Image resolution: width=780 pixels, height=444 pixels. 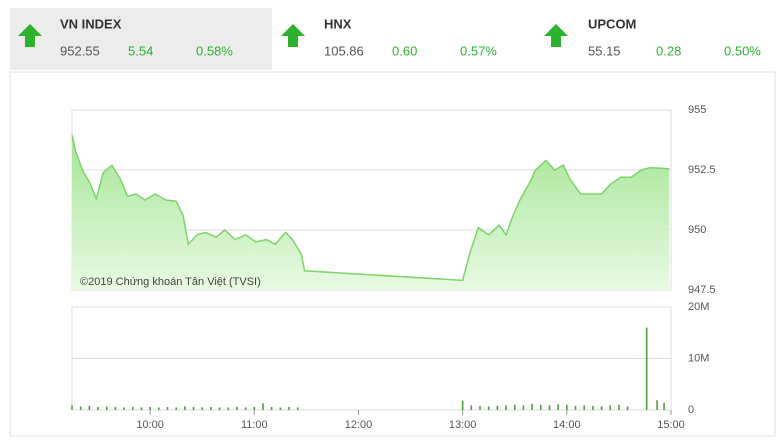 I want to click on y-tick-label: 950, so click(x=697, y=230).